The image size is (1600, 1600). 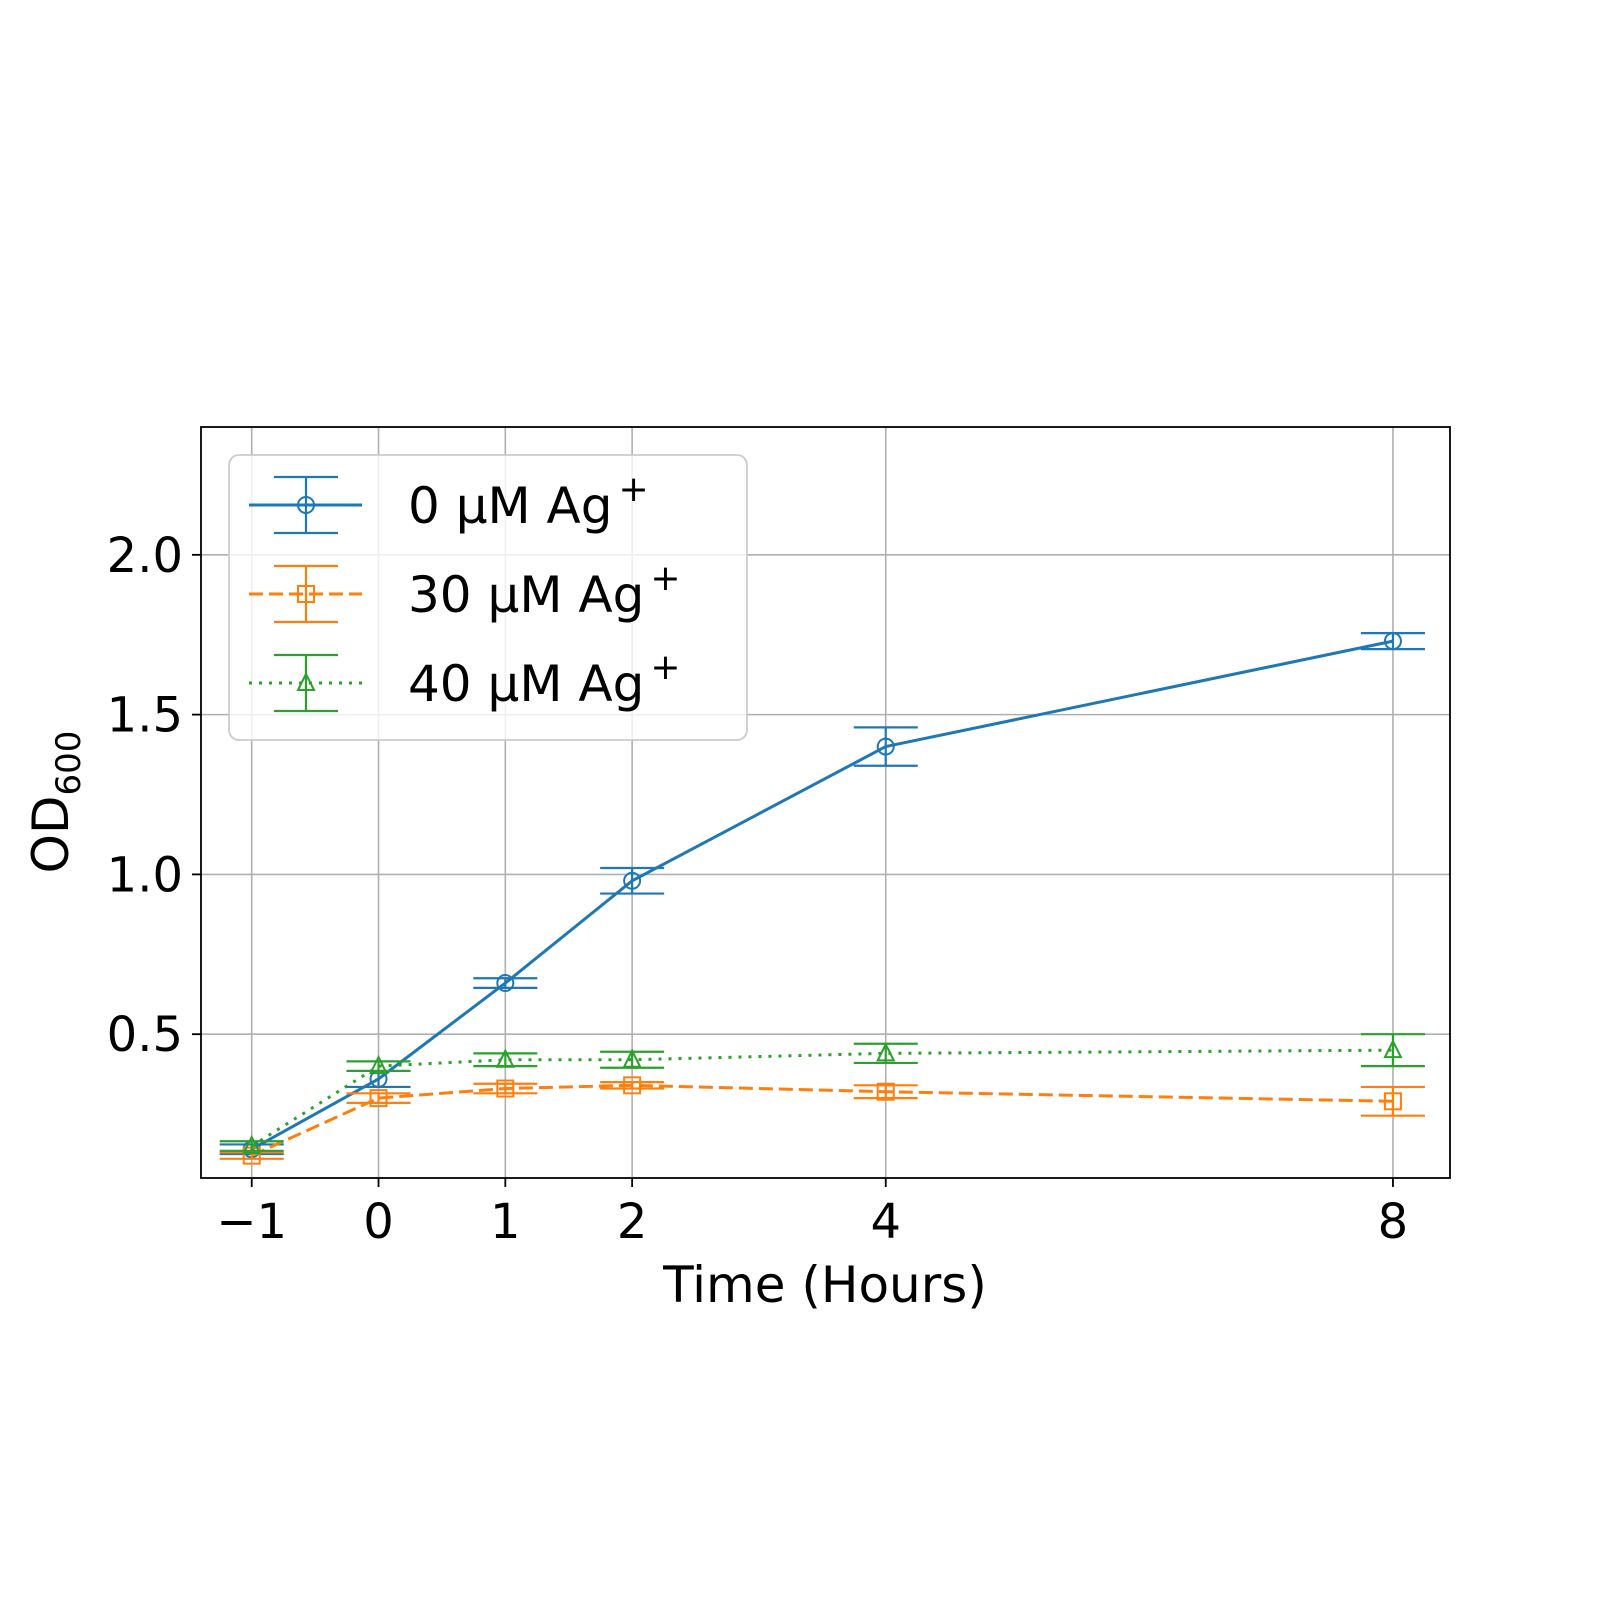 I want to click on y-axis-label-main: OD, so click(x=51, y=835).